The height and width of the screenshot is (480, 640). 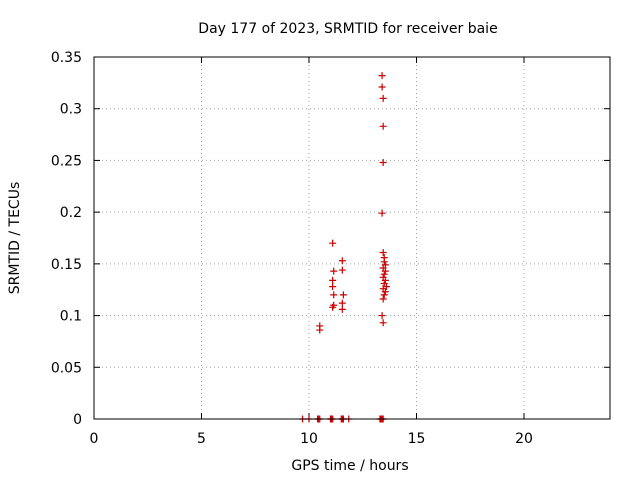 What do you see at coordinates (94, 439) in the screenshot?
I see `x-tick-label: 0` at bounding box center [94, 439].